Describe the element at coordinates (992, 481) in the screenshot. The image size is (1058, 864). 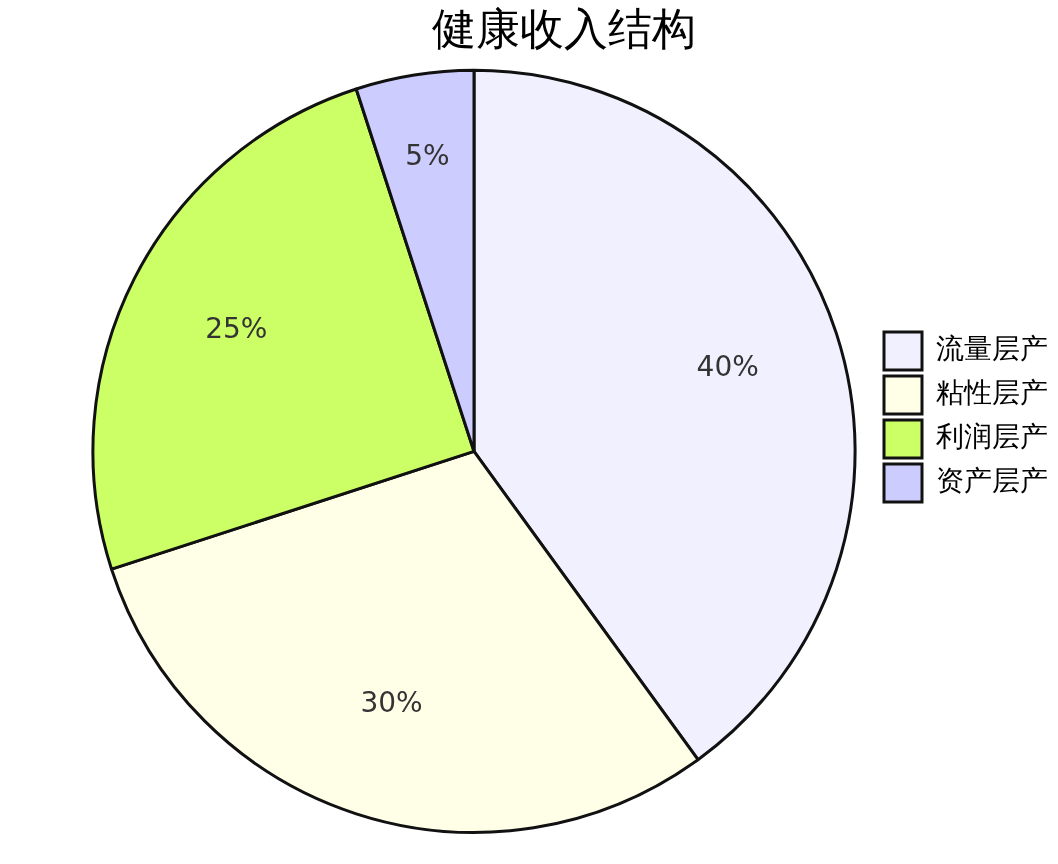
I see `legend-label: 资产层产` at that location.